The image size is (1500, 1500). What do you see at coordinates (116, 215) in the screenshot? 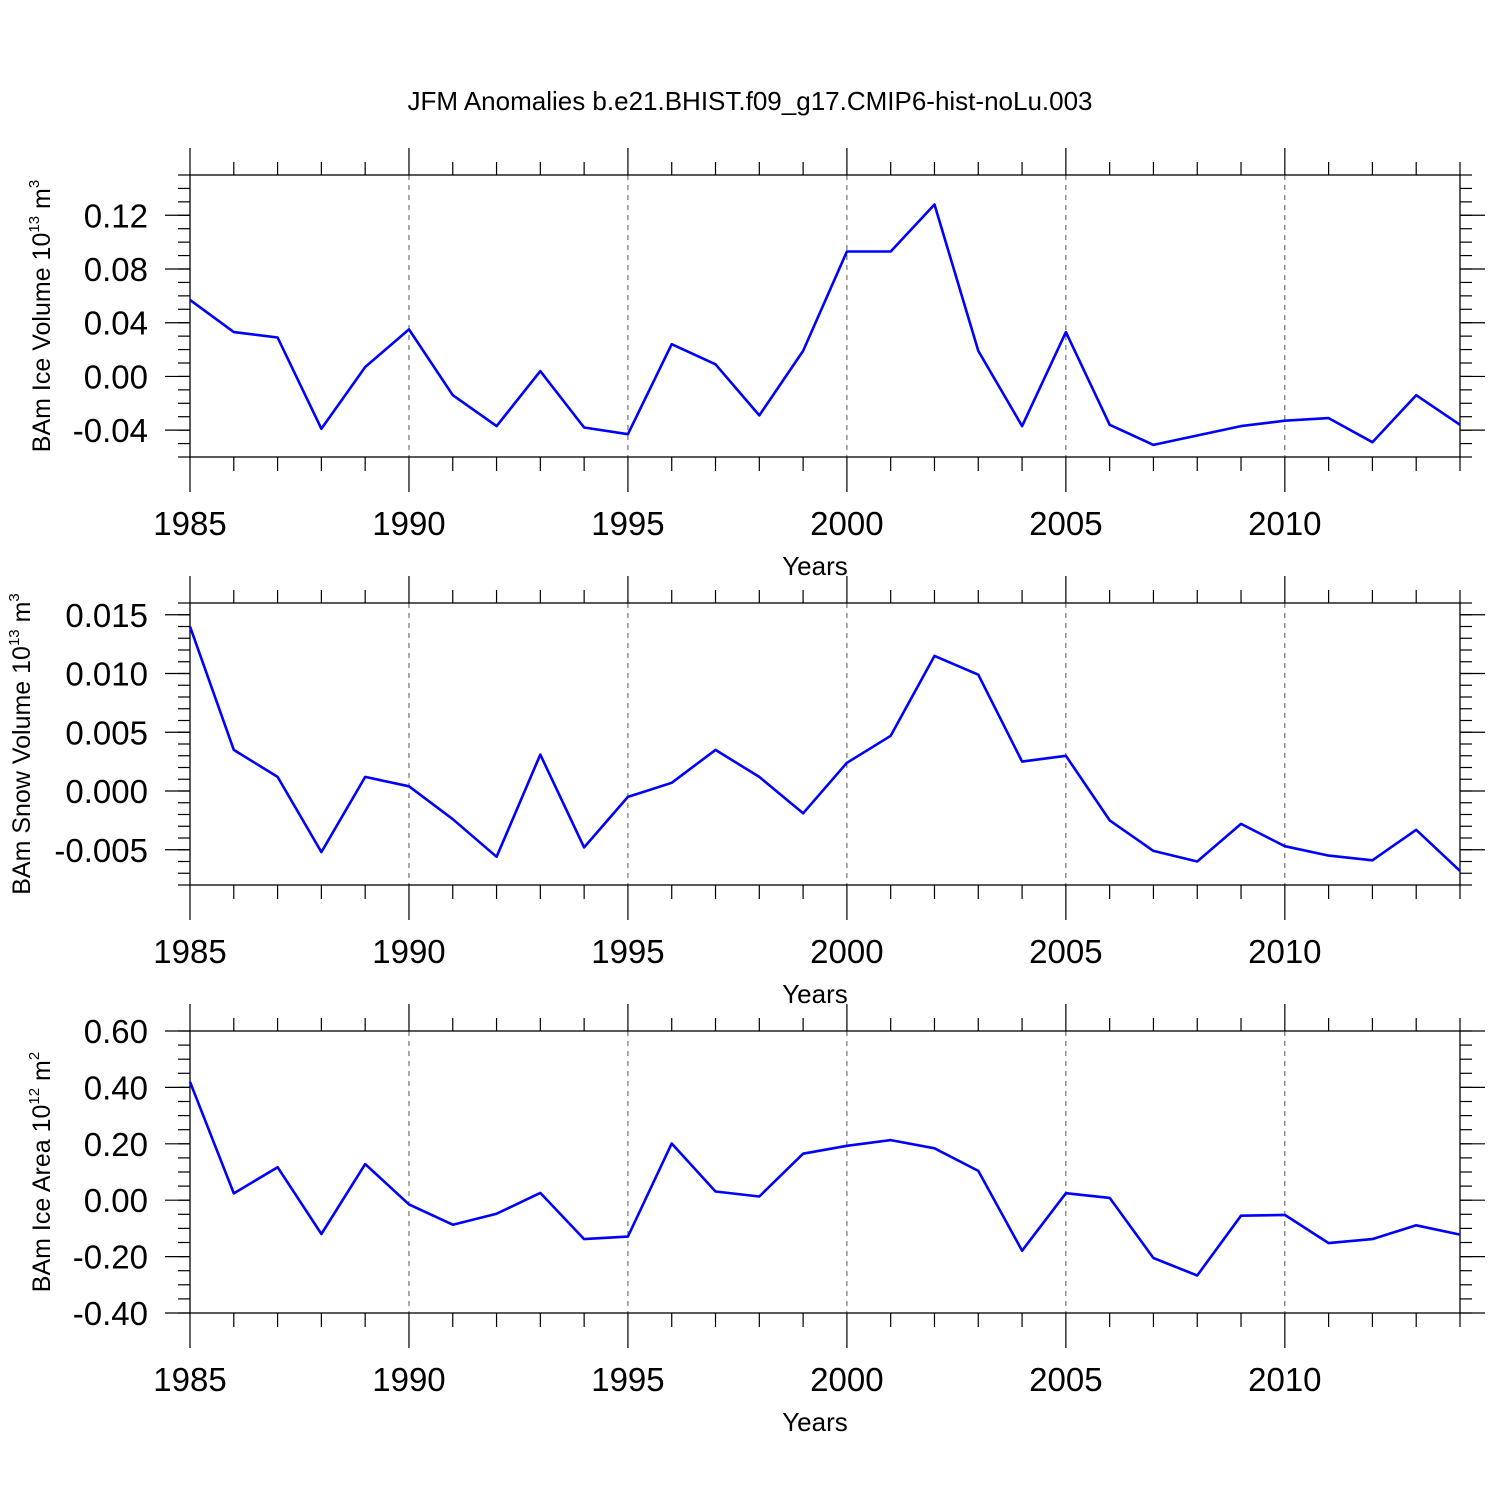
I see `y-tick-label: 0.12` at bounding box center [116, 215].